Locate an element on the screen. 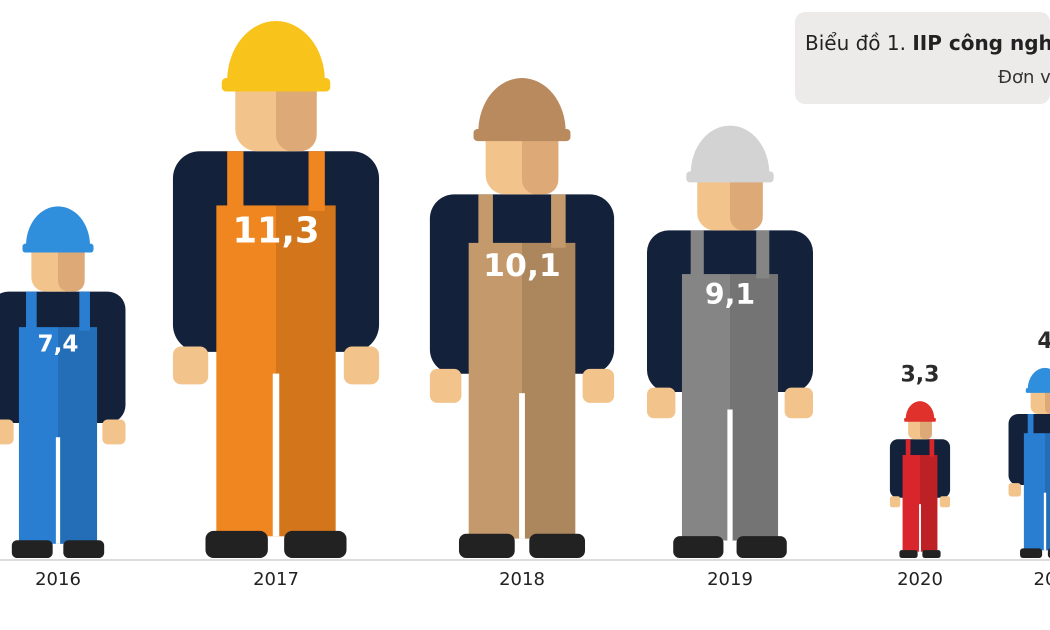  x-tick-label: 2019 is located at coordinates (730, 579).